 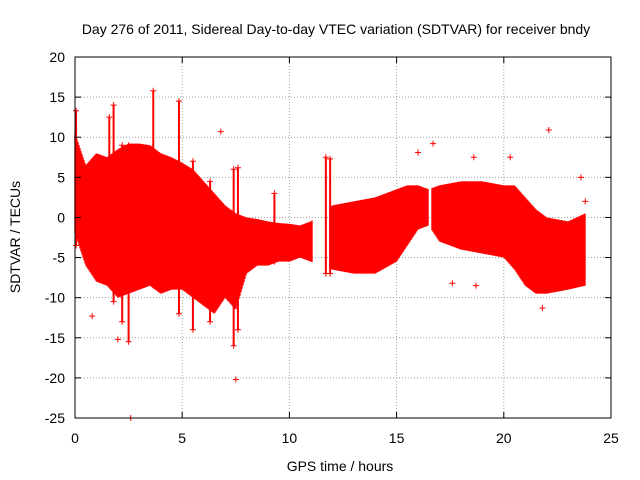 I want to click on y-tick-label: 20, so click(x=57, y=57).